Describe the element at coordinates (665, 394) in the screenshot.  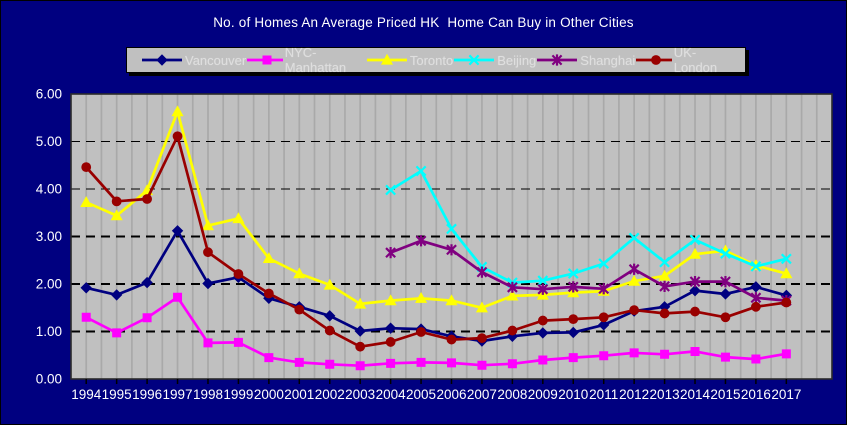
I see `x-axis-label: 2013` at that location.